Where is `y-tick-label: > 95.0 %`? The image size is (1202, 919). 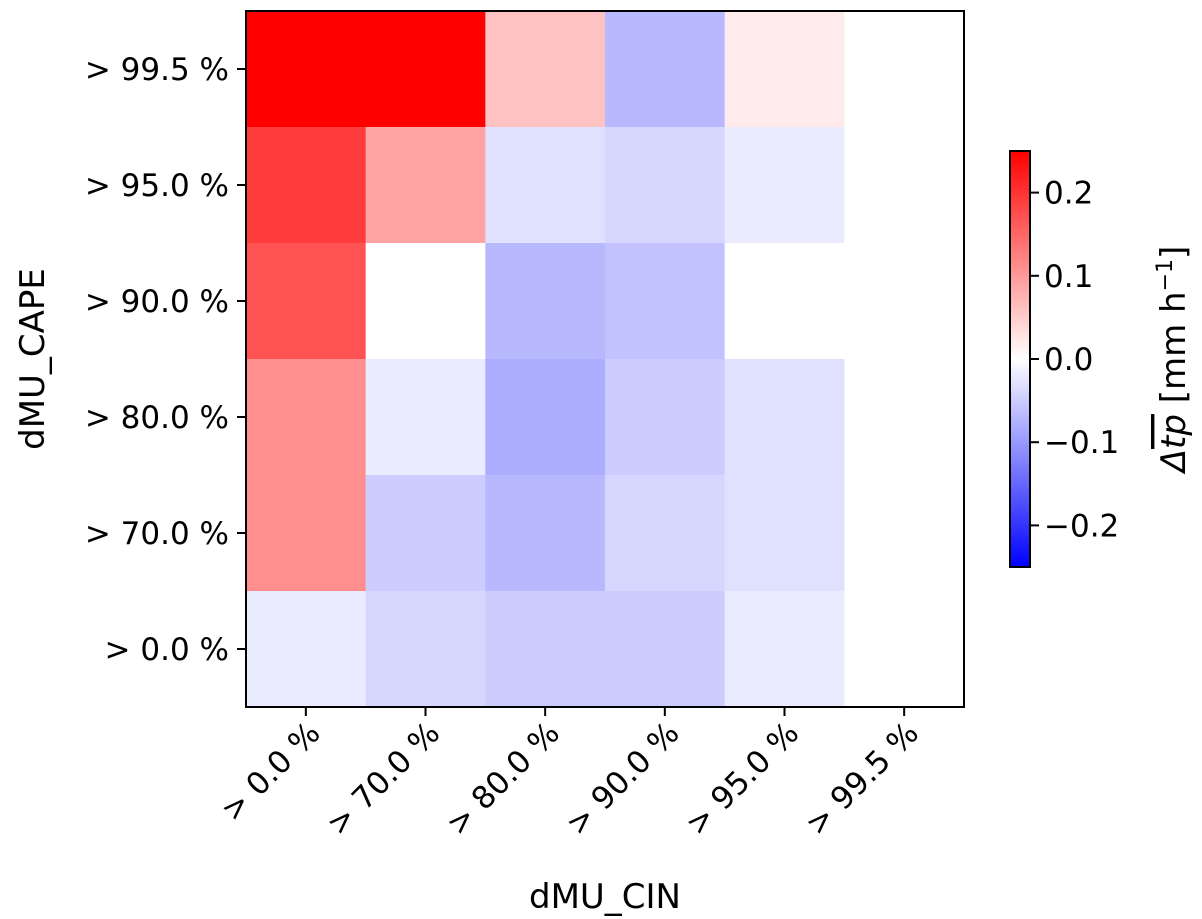 y-tick-label: > 95.0 % is located at coordinates (157, 186).